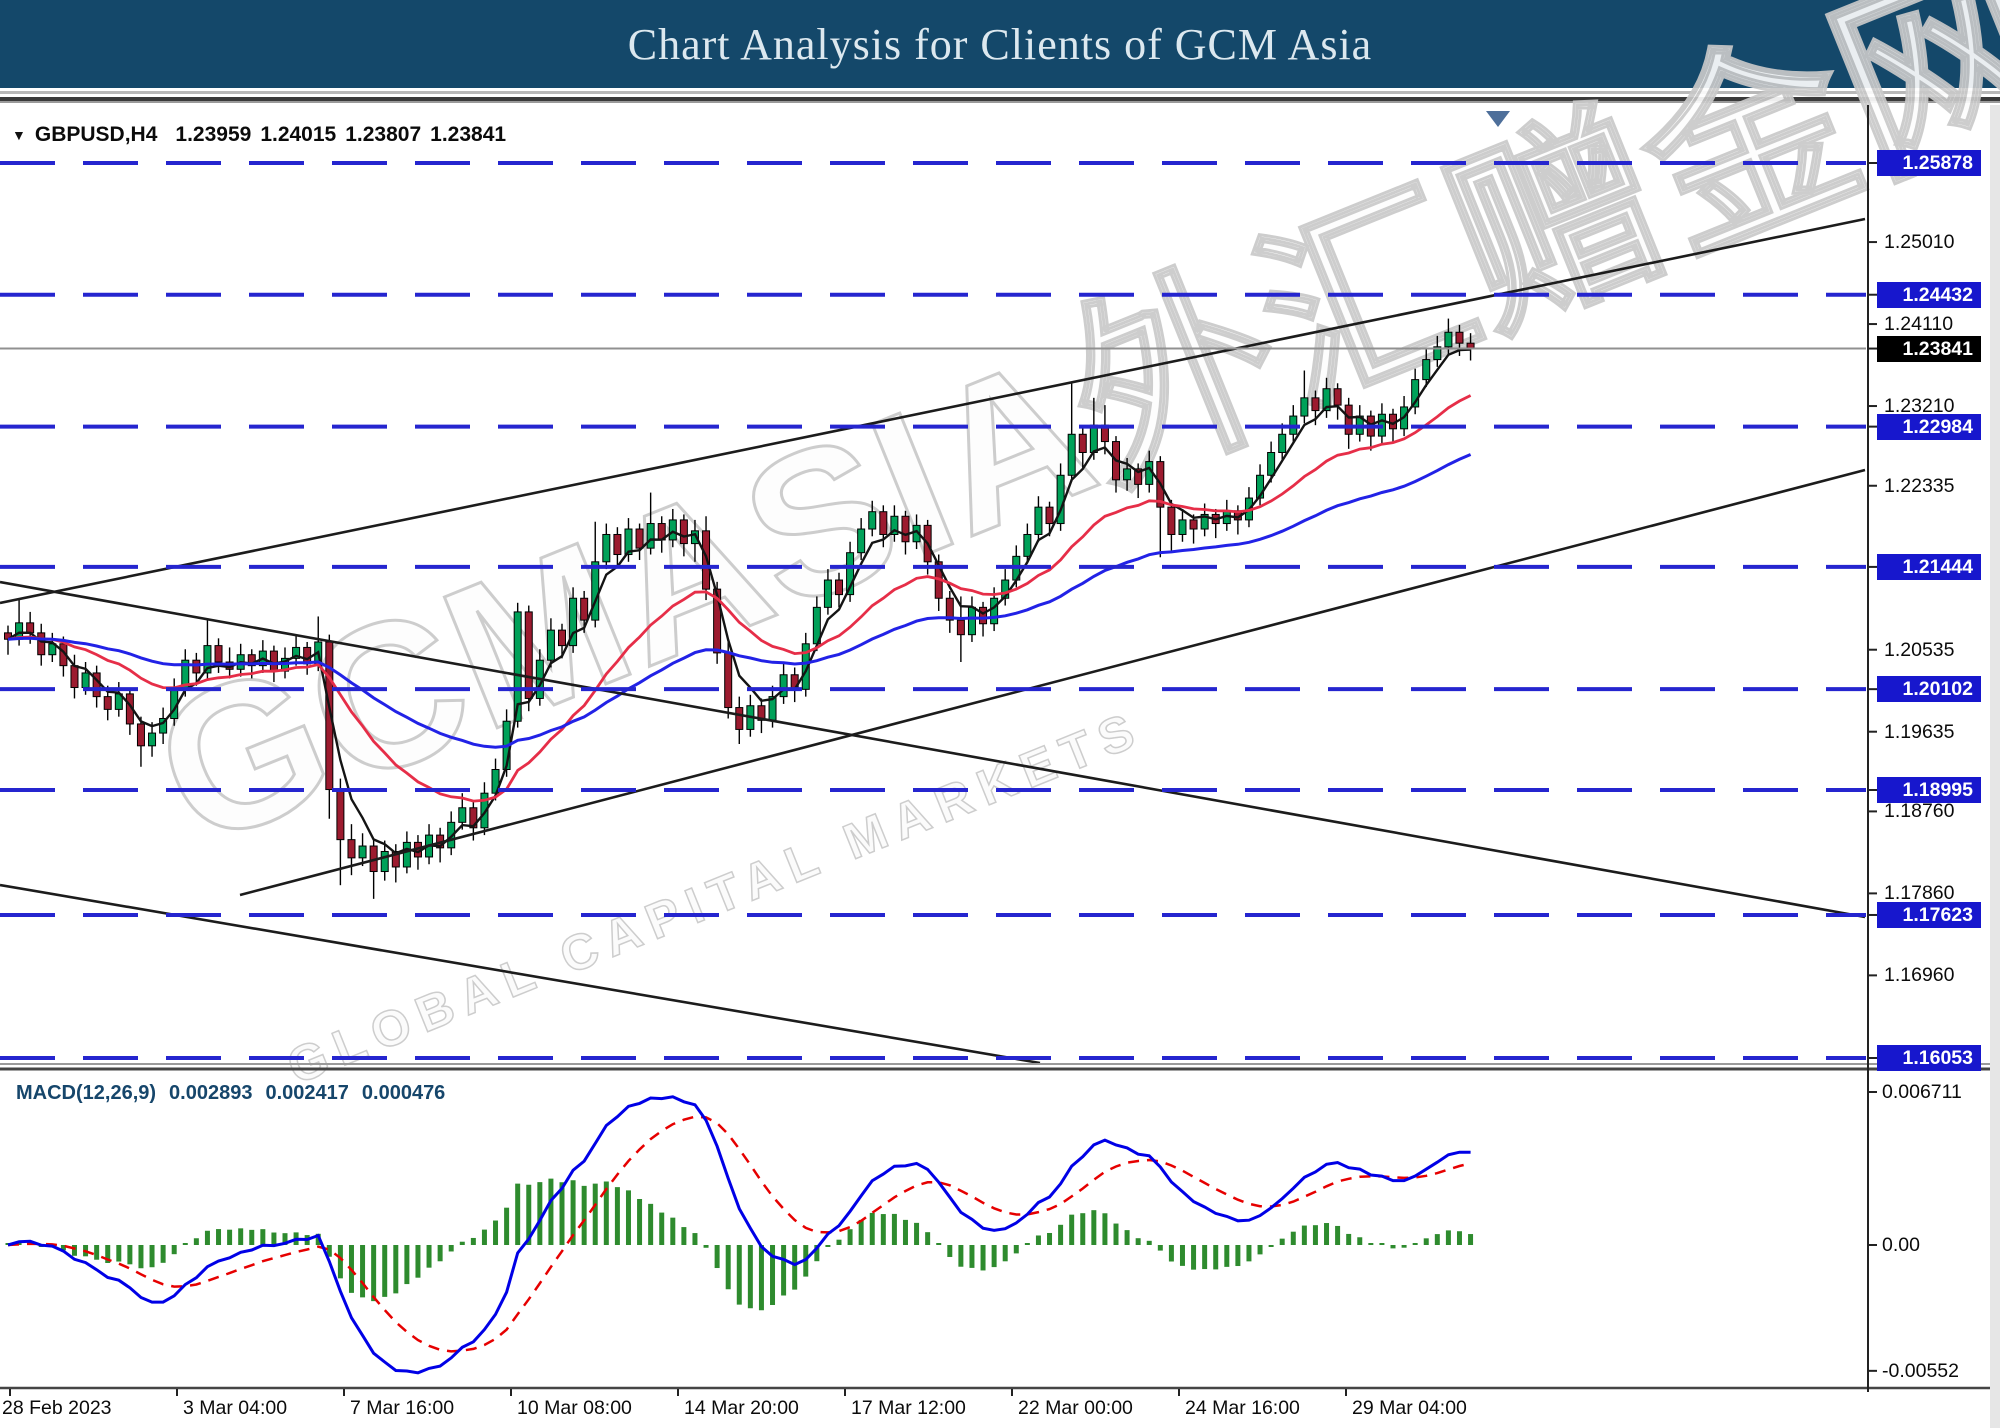  I want to click on macd-panel, so click(739, 1235).